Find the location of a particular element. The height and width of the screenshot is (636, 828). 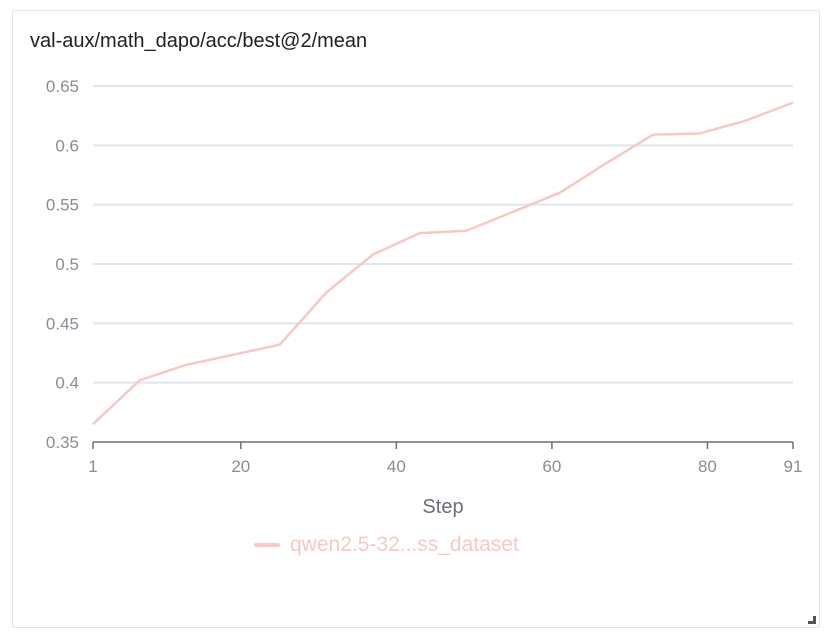

x-tick-label: 91 is located at coordinates (793, 466).